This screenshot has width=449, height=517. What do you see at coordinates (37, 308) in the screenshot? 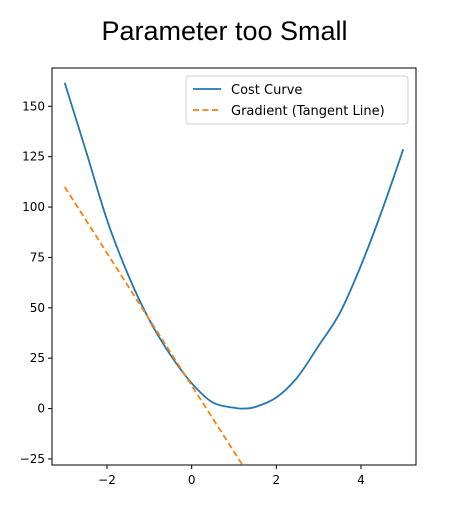
I see `y-tick-label: 50` at bounding box center [37, 308].